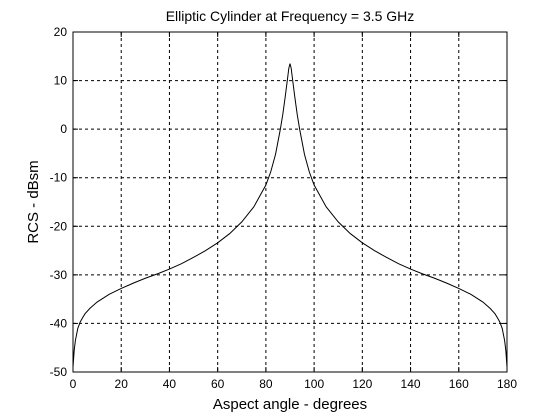  What do you see at coordinates (59, 372) in the screenshot?
I see `y-tick-label: -50` at bounding box center [59, 372].